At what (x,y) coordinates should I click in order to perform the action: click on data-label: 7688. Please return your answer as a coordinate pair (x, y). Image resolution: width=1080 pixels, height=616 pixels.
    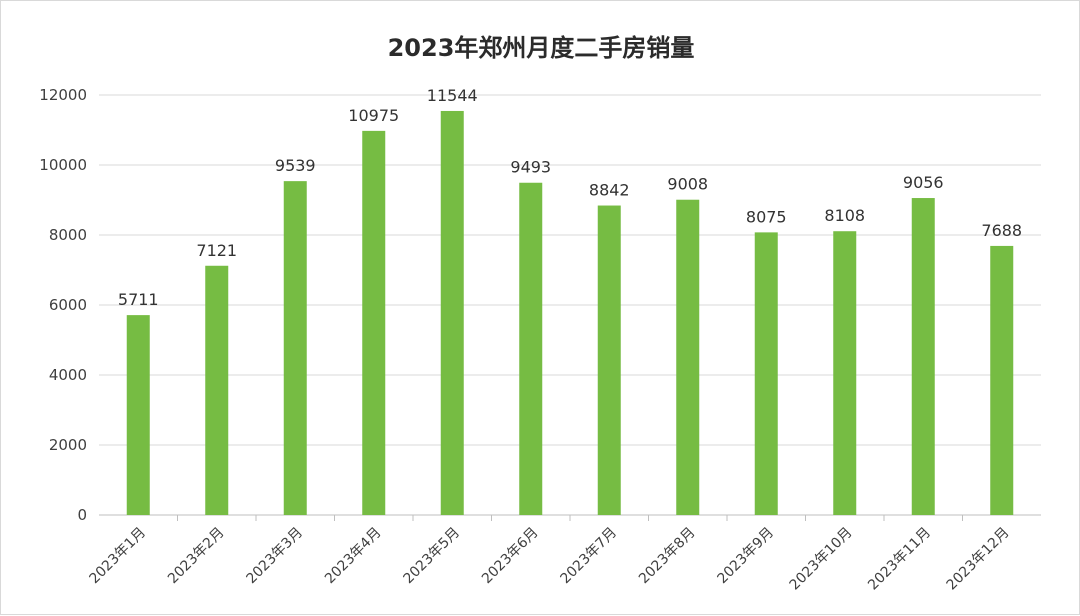
    Looking at the image, I should click on (1001, 230).